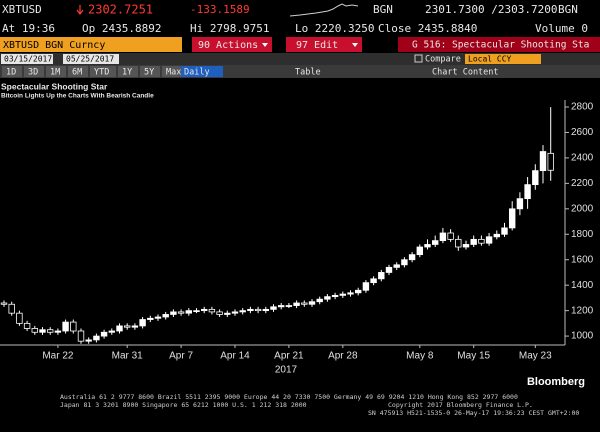 Image resolution: width=600 pixels, height=432 pixels. Describe the element at coordinates (91, 44) in the screenshot. I see `security-box` at that location.